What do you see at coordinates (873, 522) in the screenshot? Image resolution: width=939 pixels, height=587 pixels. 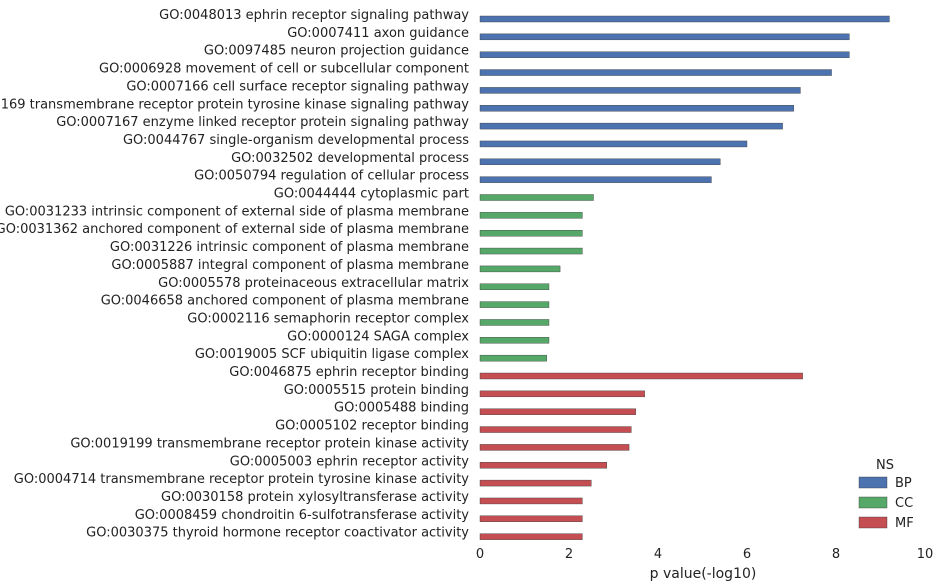 I see `legend-swatch-mf` at bounding box center [873, 522].